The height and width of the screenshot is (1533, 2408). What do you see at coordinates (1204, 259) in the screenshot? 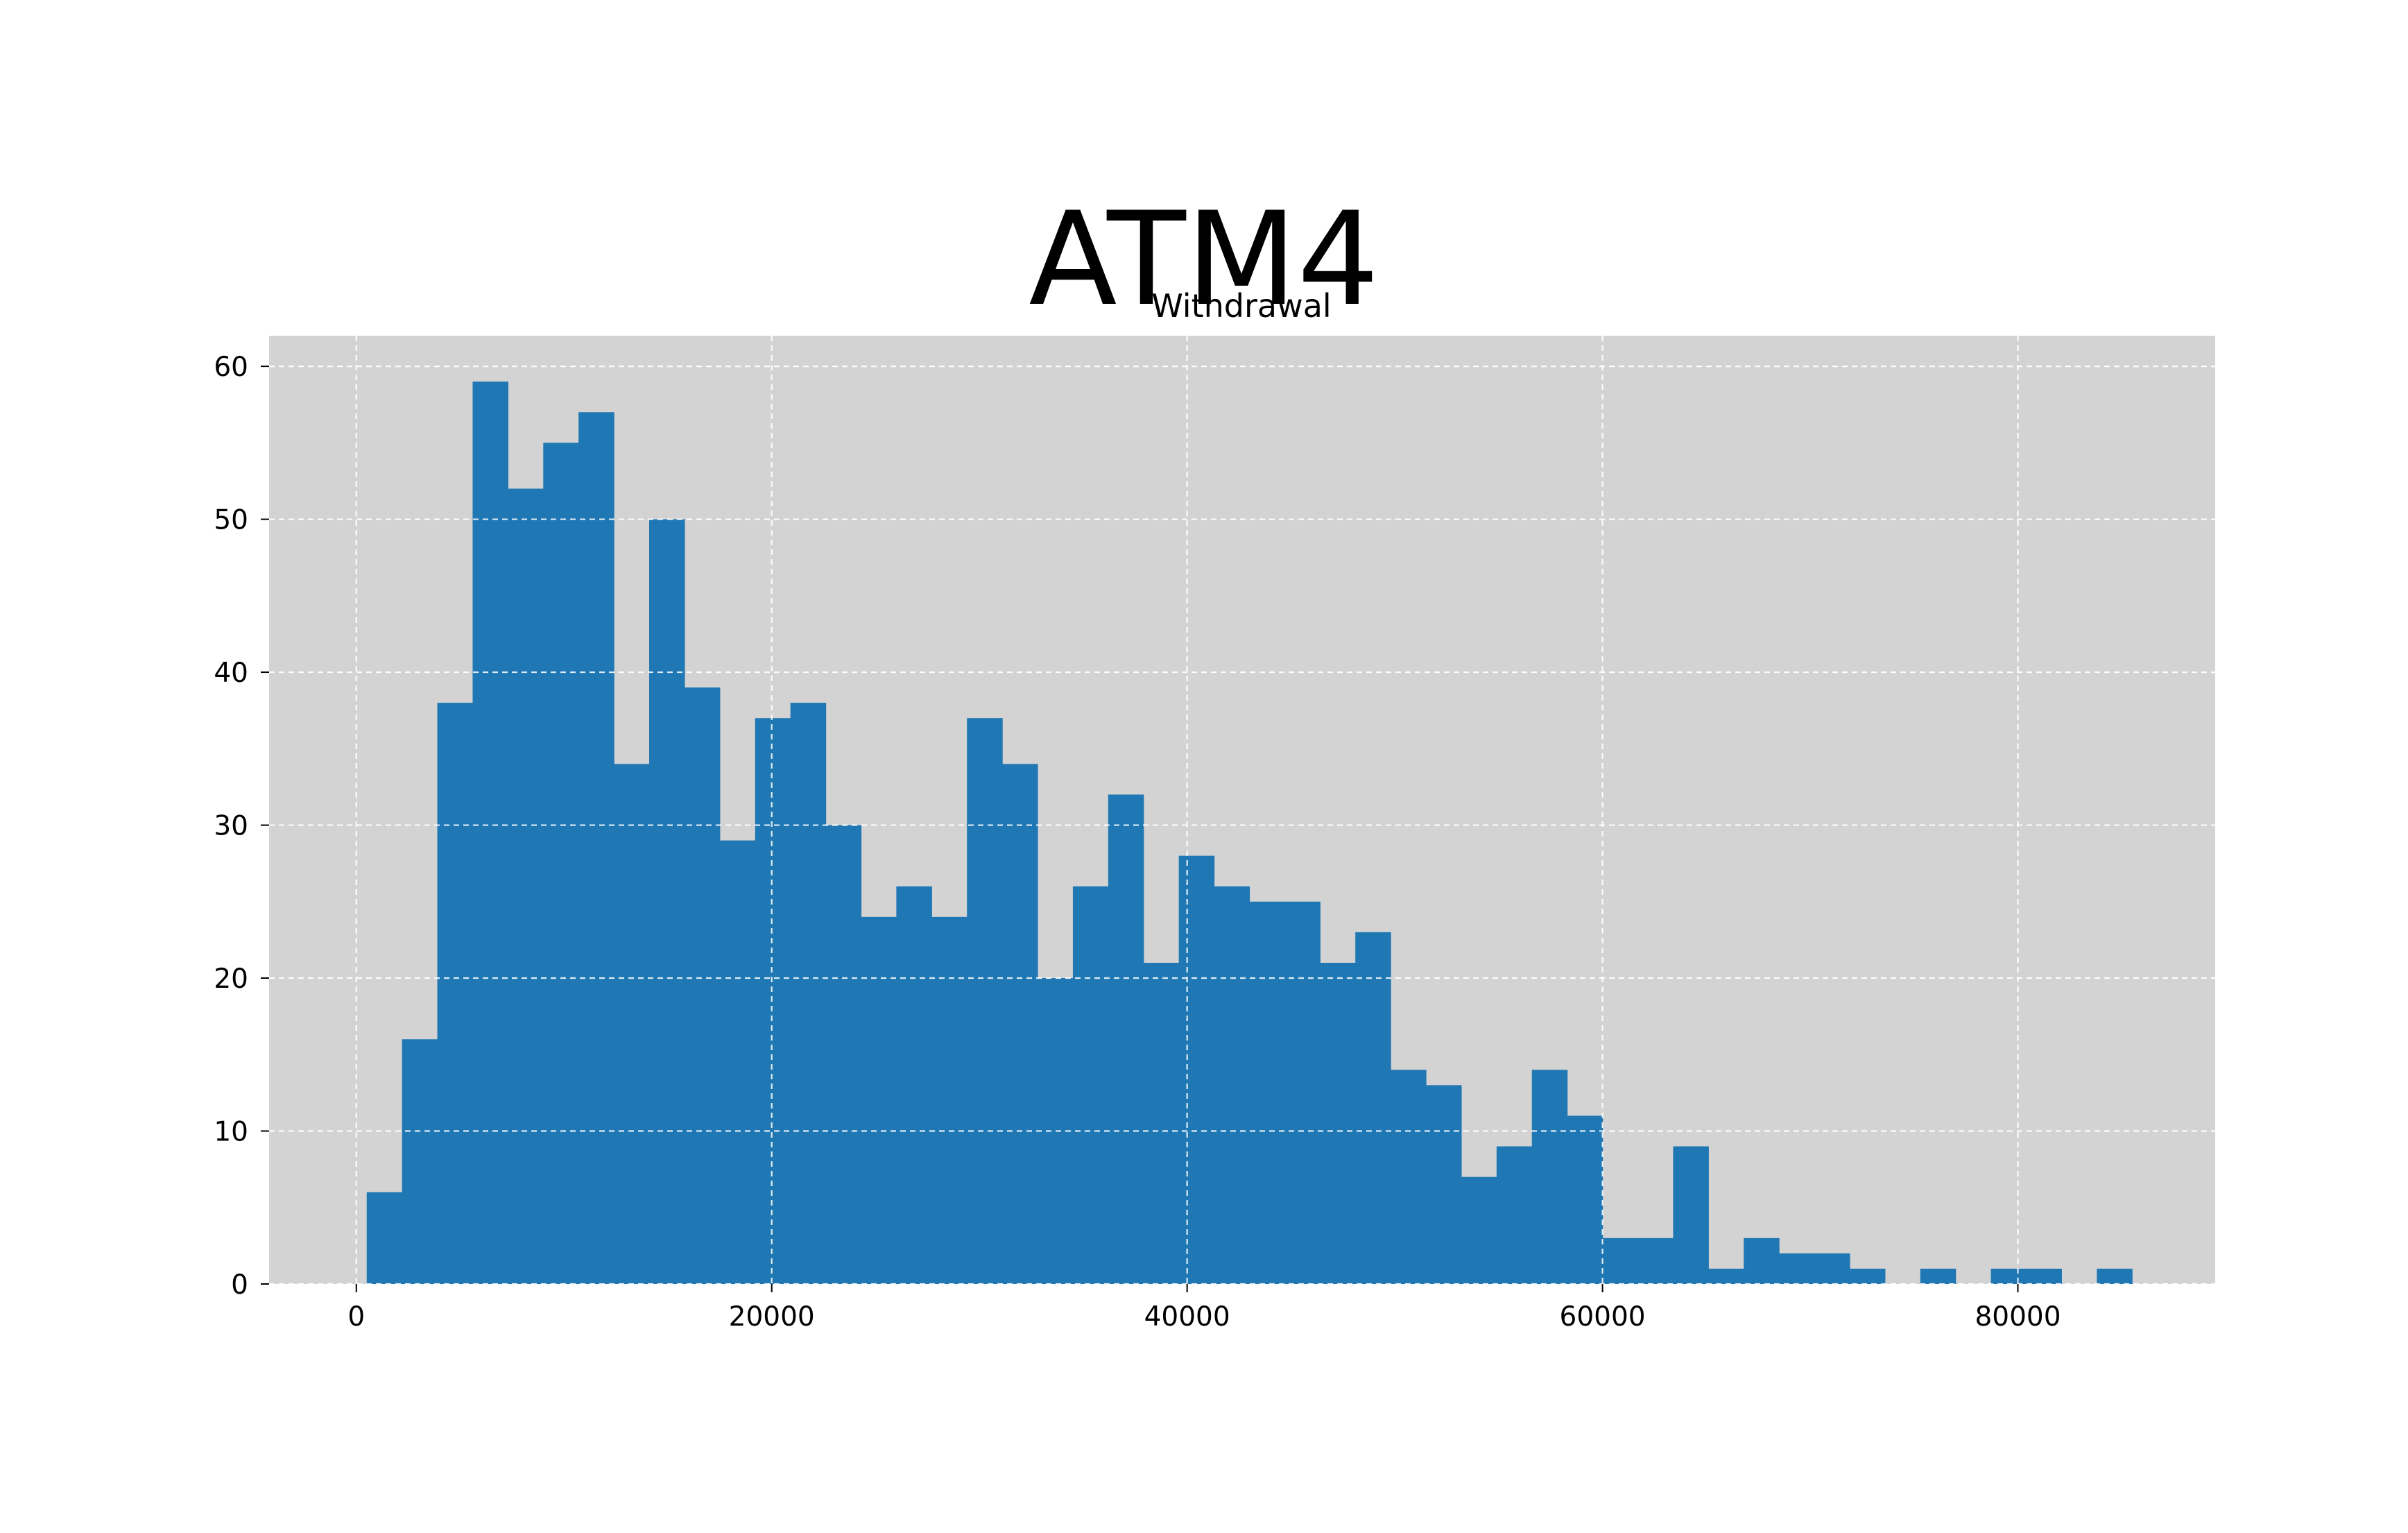
I see `chart-title: ATM4` at bounding box center [1204, 259].